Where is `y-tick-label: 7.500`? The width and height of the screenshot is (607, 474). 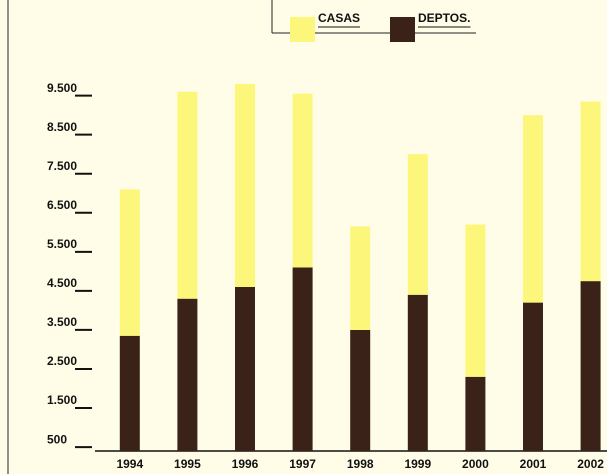
y-tick-label: 7.500 is located at coordinates (62, 166).